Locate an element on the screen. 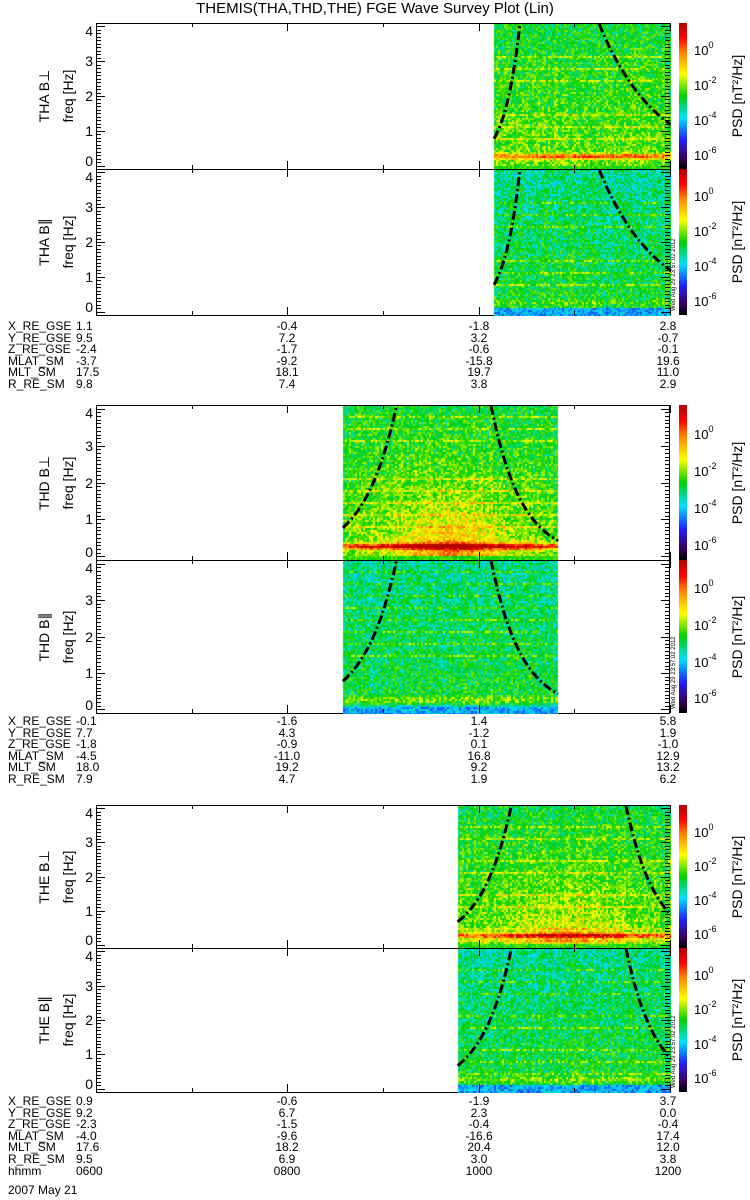 This screenshot has width=750, height=1200. timestamp: Wed Aug 29 23:57:02 2012 is located at coordinates (674, 1051).